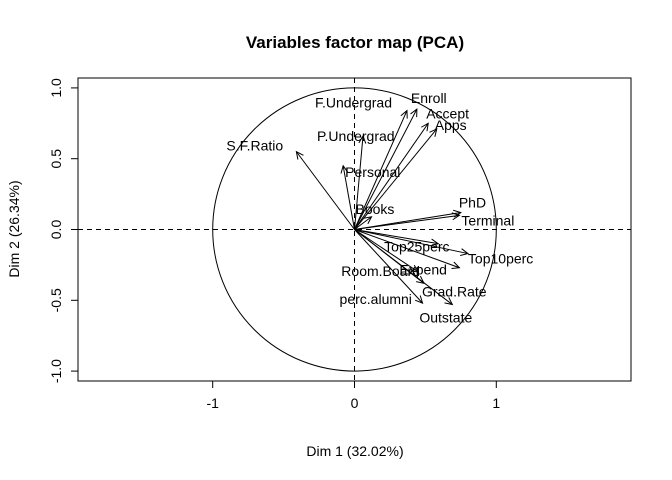 This screenshot has width=672, height=480. Describe the element at coordinates (445, 318) in the screenshot. I see `variable-label: Outstate` at that location.